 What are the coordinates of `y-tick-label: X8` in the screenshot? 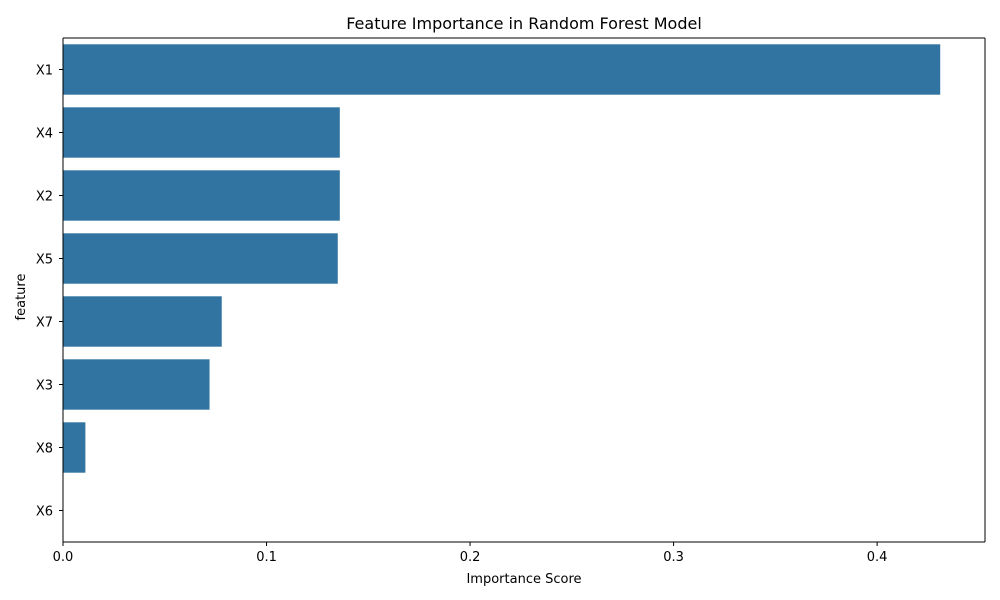 It's located at (44, 449).